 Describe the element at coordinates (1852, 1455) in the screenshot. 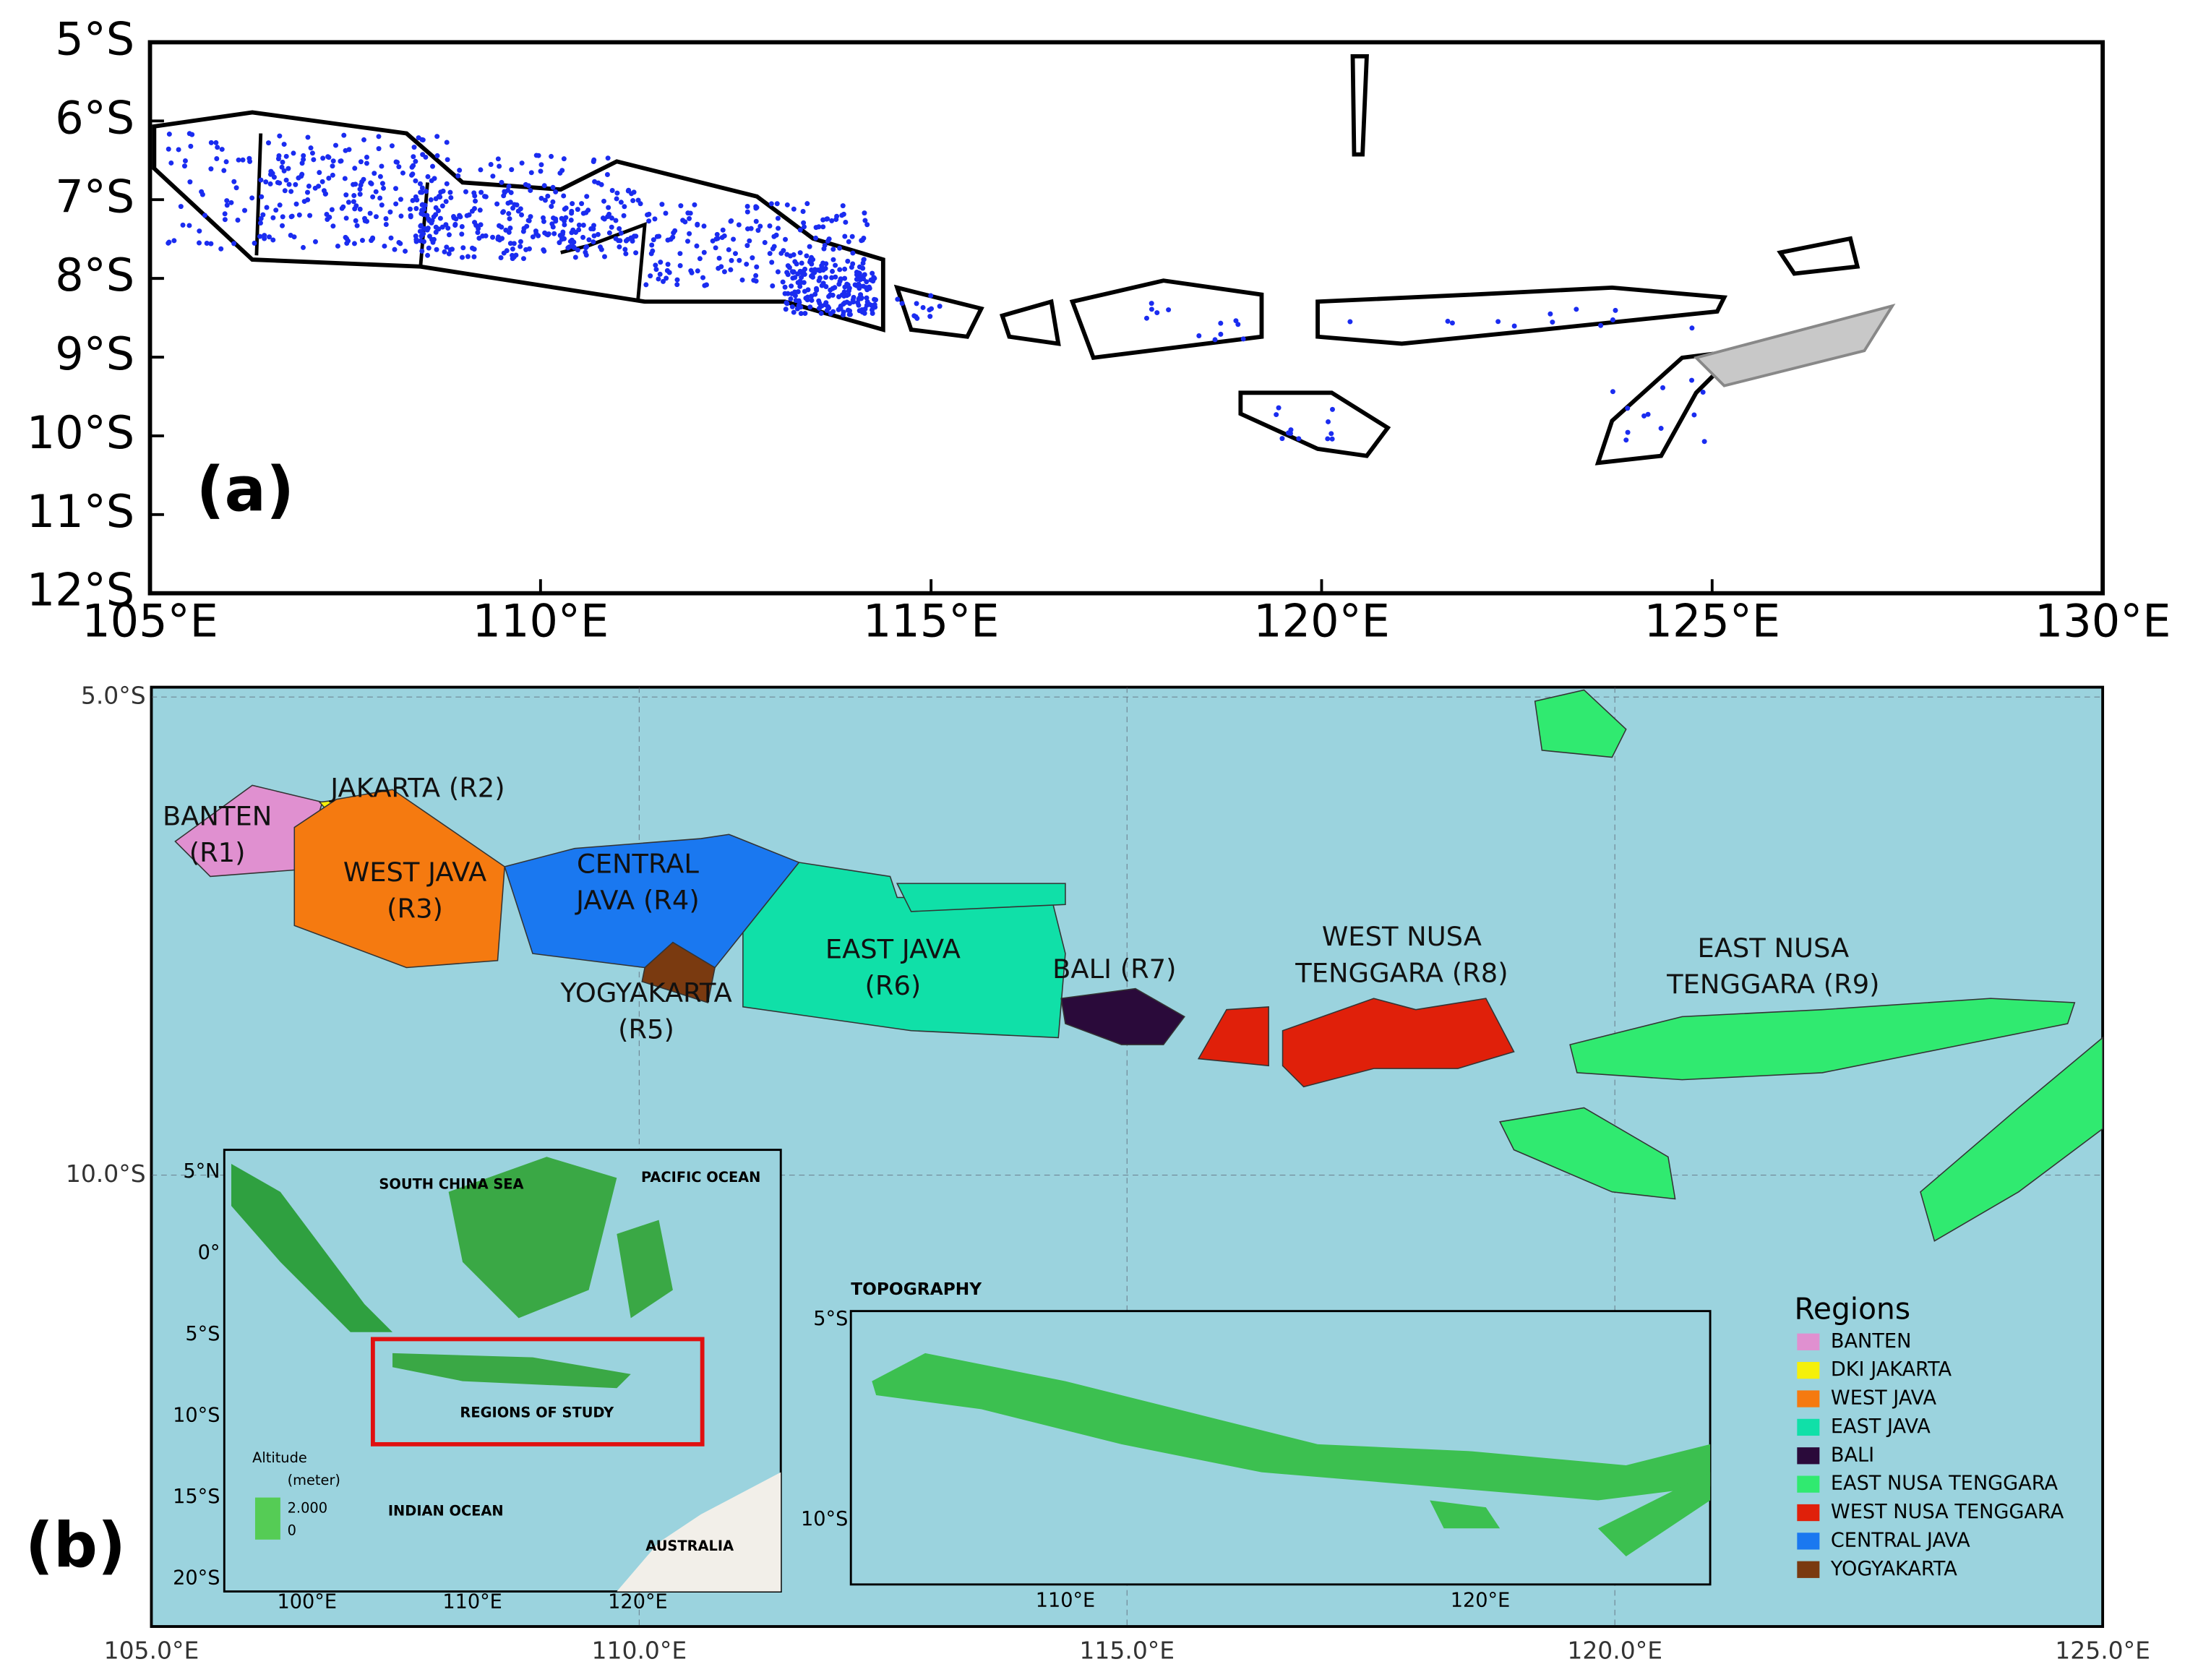

I see `legend-label: BALI` at that location.